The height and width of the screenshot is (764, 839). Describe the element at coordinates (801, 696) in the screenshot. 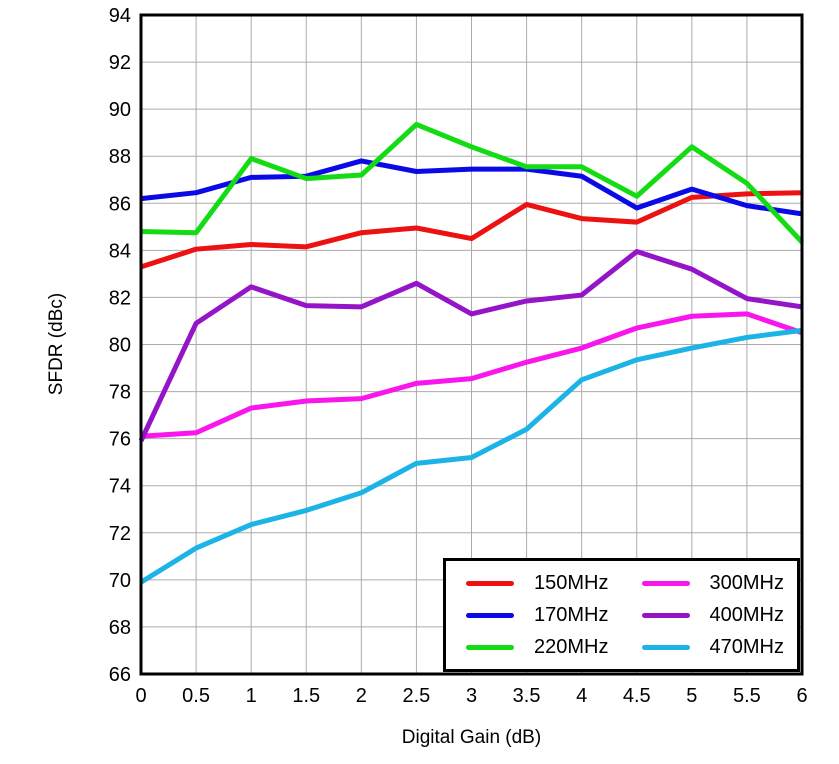

I see `x-tick-label: 6` at that location.